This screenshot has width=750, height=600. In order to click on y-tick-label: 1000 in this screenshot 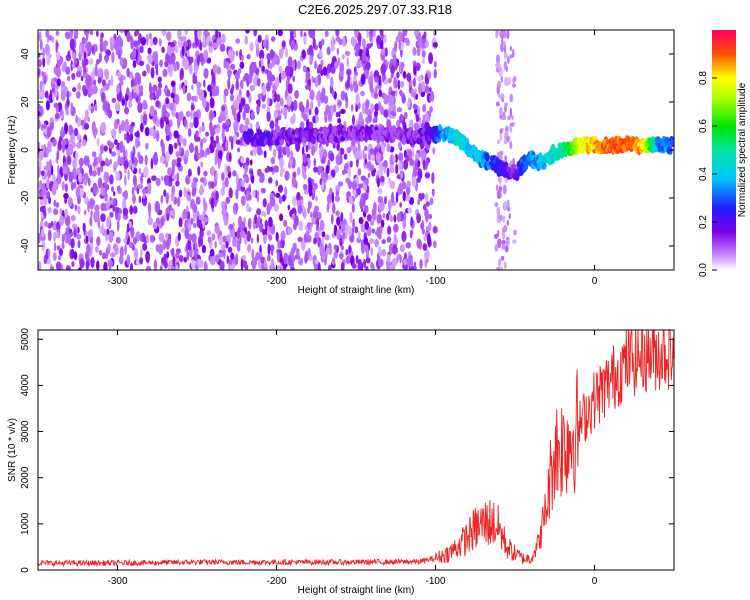, I will do `click(25, 523)`.